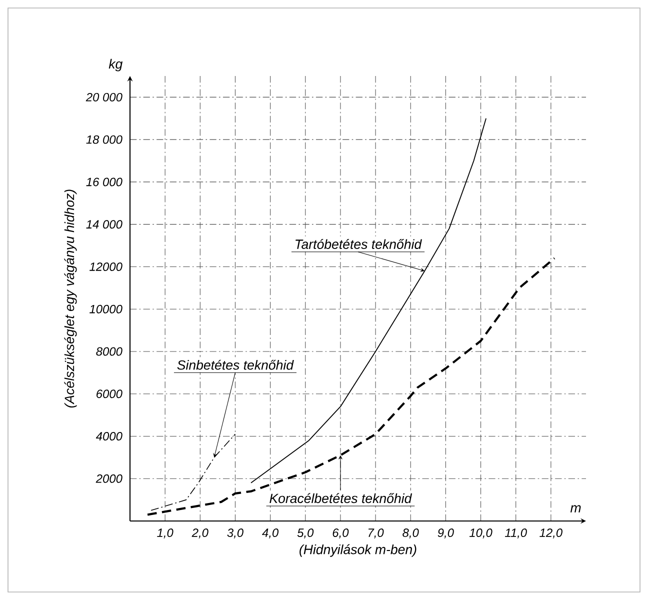 This screenshot has width=648, height=600. I want to click on x-tick-label: 5,0, so click(305, 533).